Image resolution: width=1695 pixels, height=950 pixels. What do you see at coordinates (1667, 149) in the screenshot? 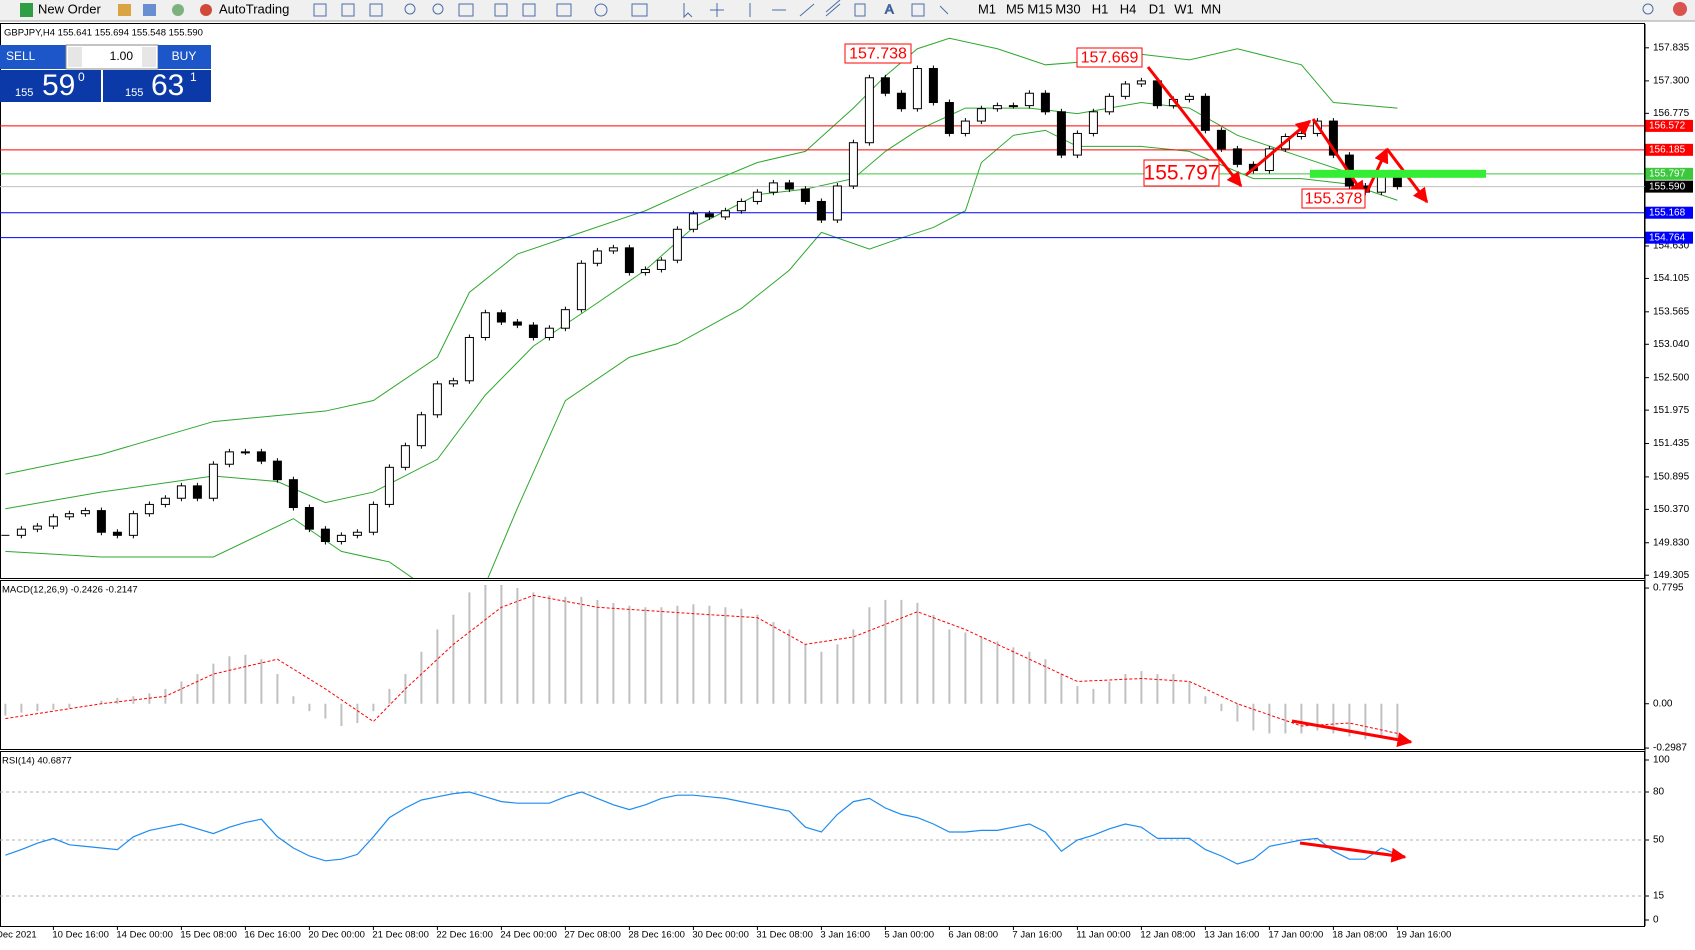
I see `price-level-label: 156.185` at bounding box center [1667, 149].